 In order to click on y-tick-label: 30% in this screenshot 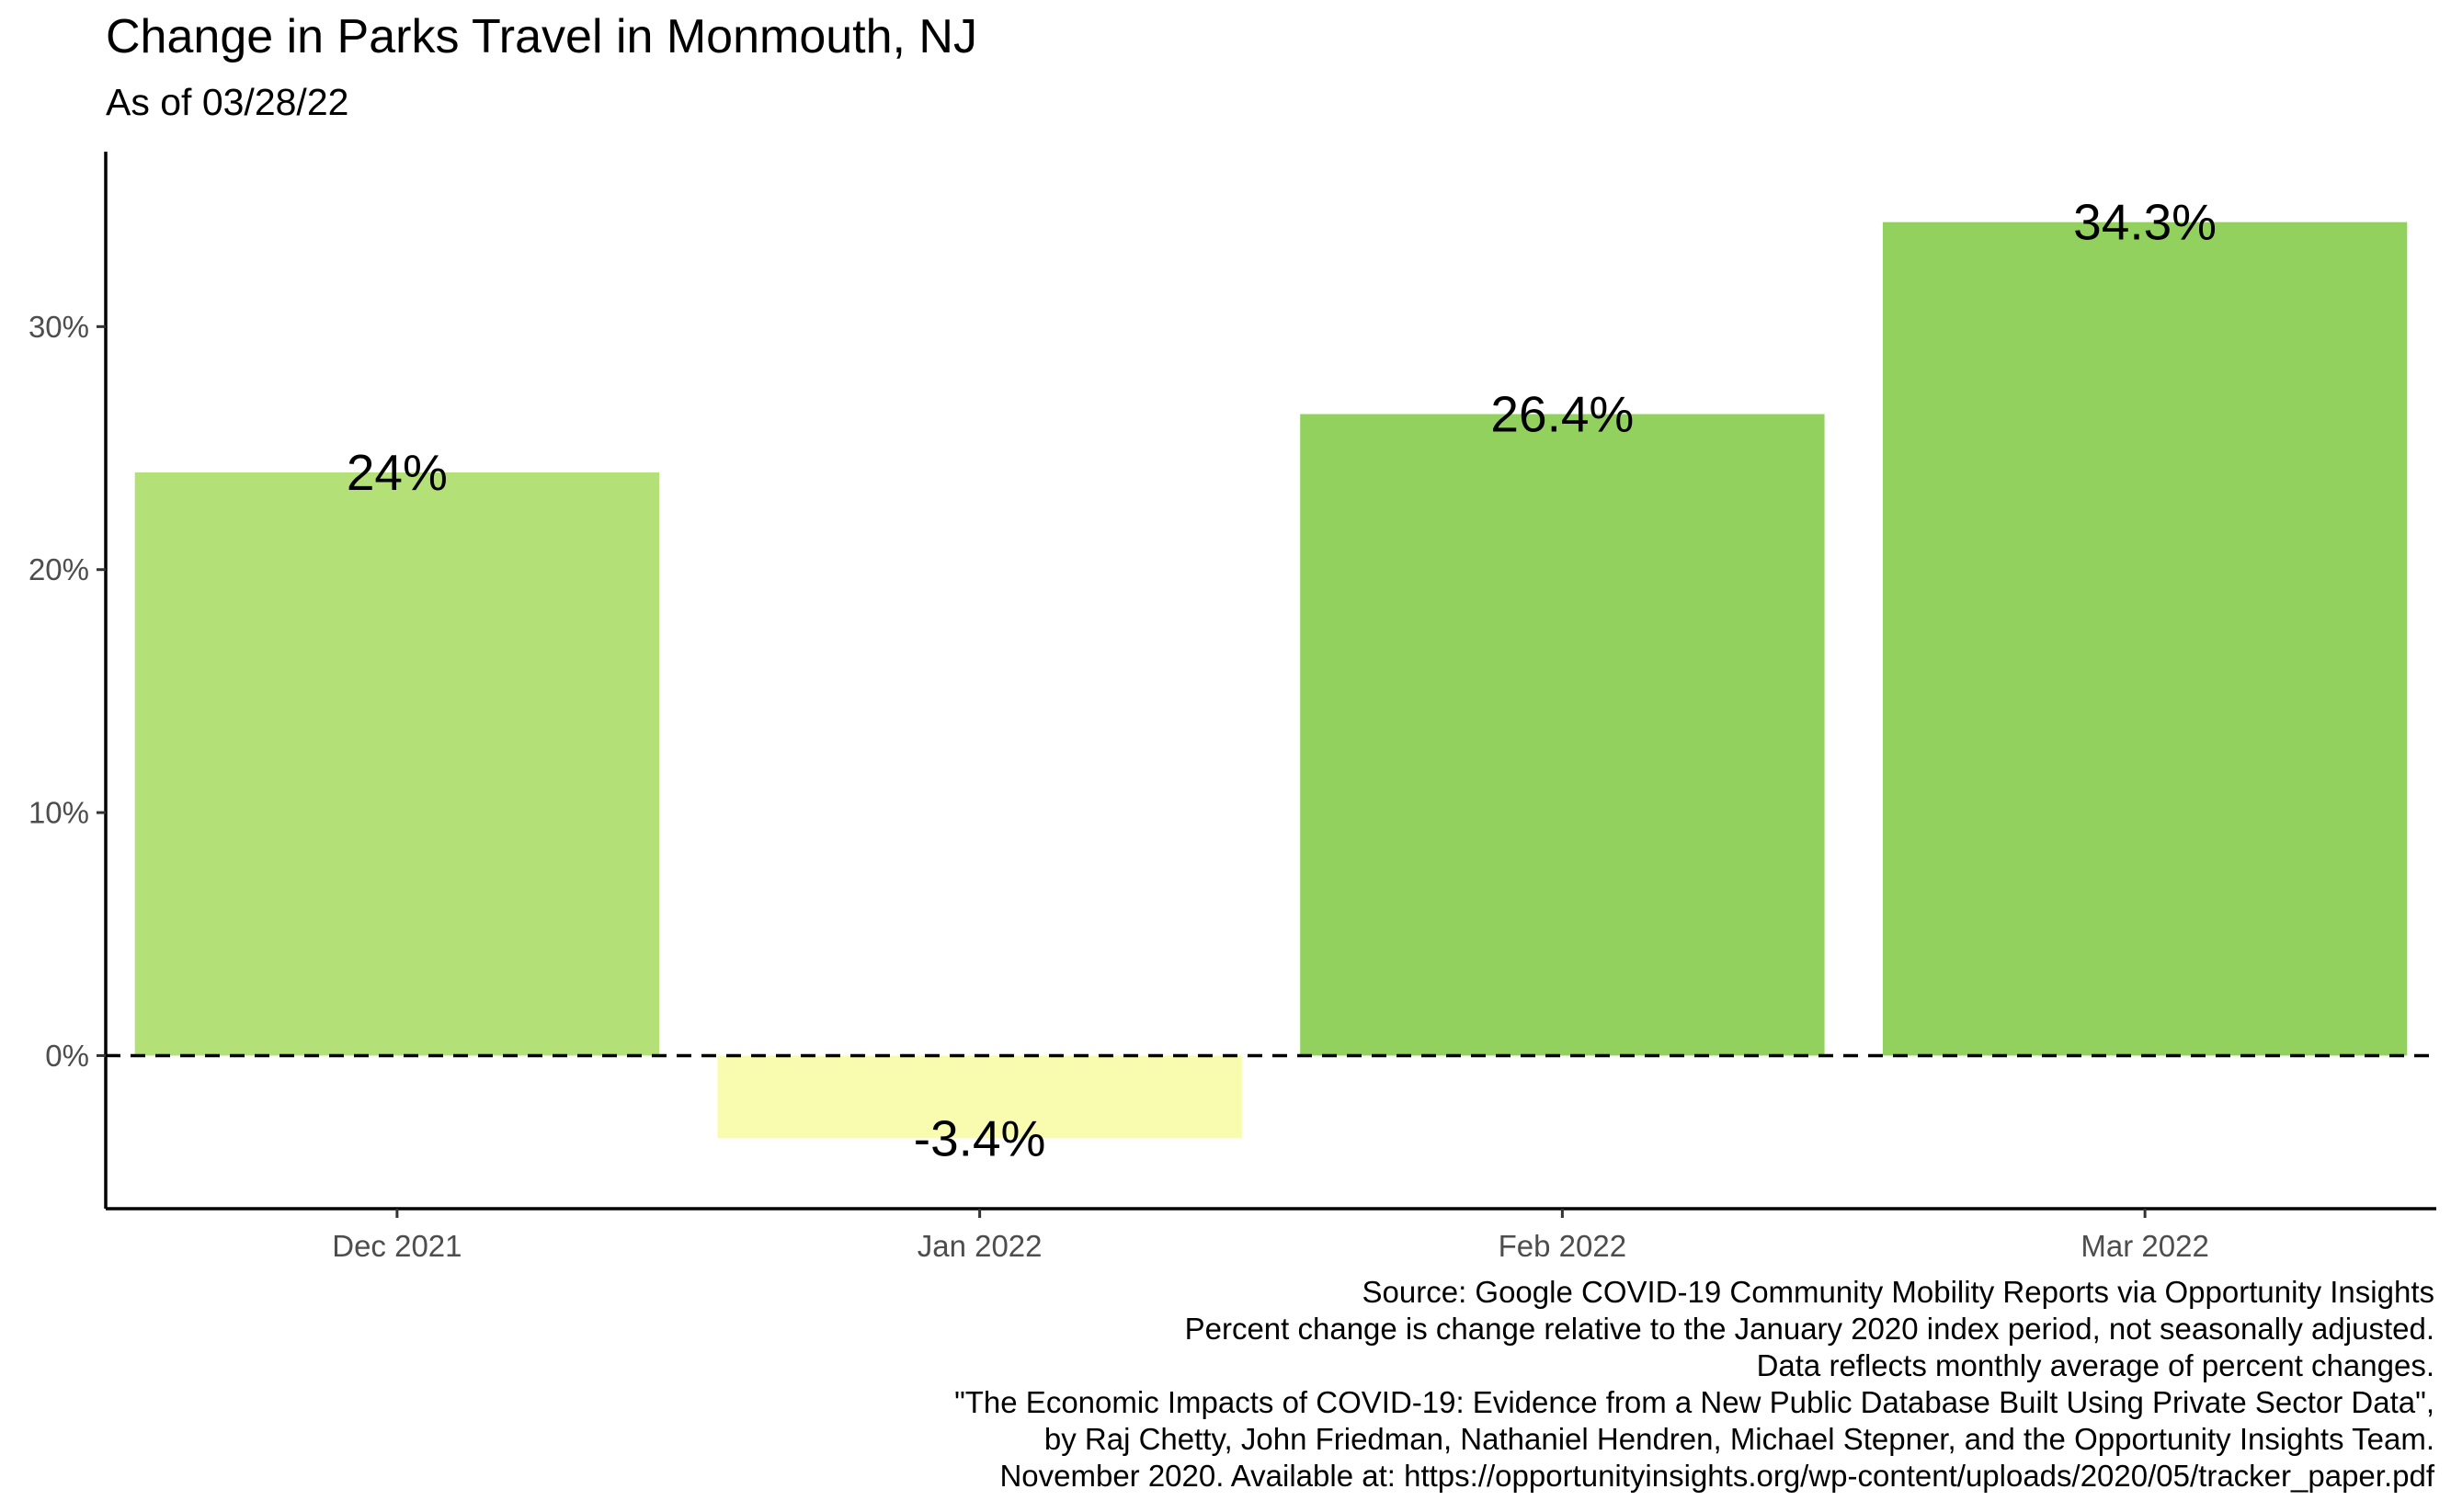, I will do `click(58, 327)`.